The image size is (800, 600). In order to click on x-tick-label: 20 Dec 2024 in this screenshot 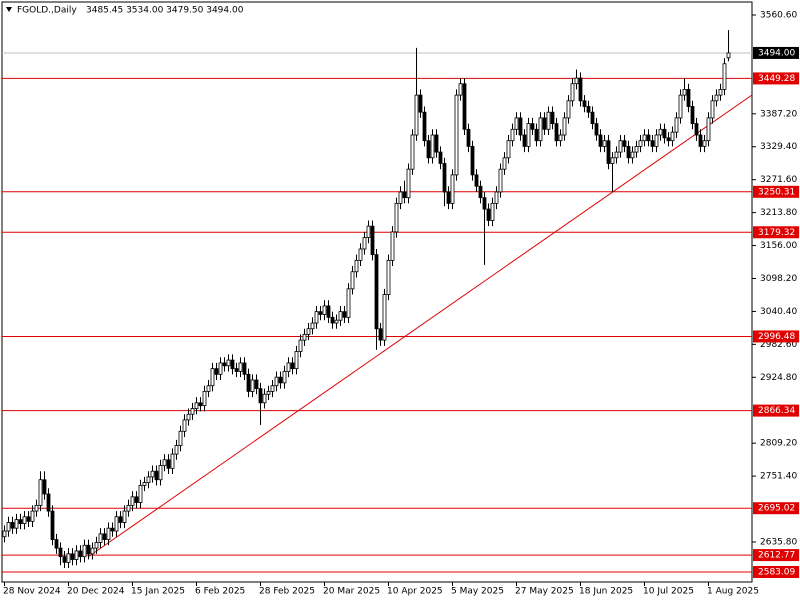, I will do `click(96, 592)`.